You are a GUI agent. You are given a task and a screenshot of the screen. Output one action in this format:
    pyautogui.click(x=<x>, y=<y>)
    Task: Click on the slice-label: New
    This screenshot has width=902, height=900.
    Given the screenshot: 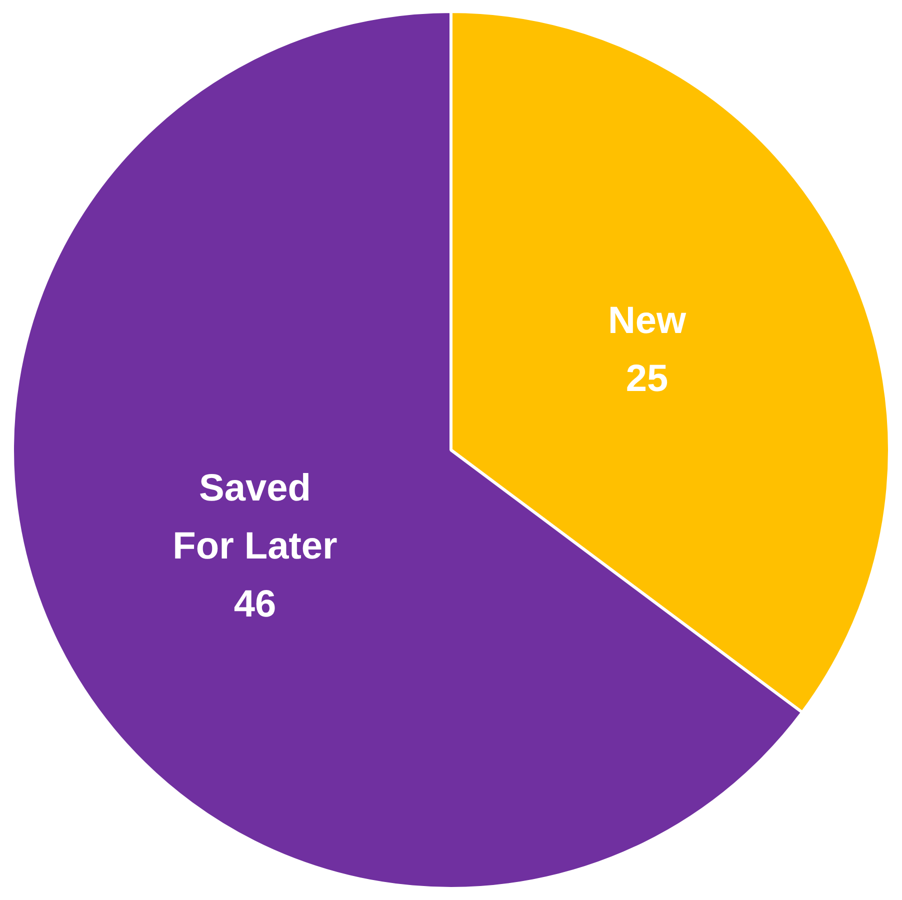 What is the action you would take?
    pyautogui.click(x=647, y=321)
    